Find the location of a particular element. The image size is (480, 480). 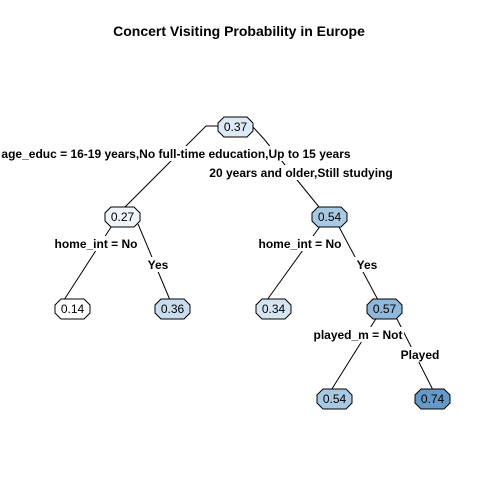

leaf-rr-left-value: 0.54 is located at coordinates (335, 399).